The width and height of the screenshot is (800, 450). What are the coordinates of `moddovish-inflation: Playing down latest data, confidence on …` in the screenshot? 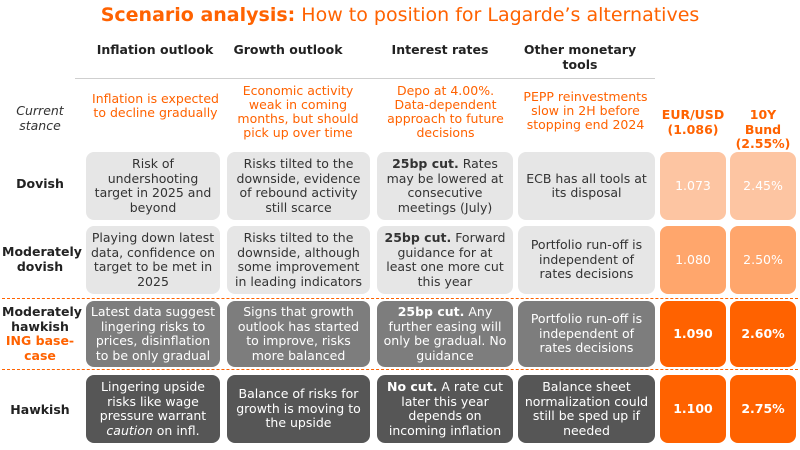 It's located at (153, 260).